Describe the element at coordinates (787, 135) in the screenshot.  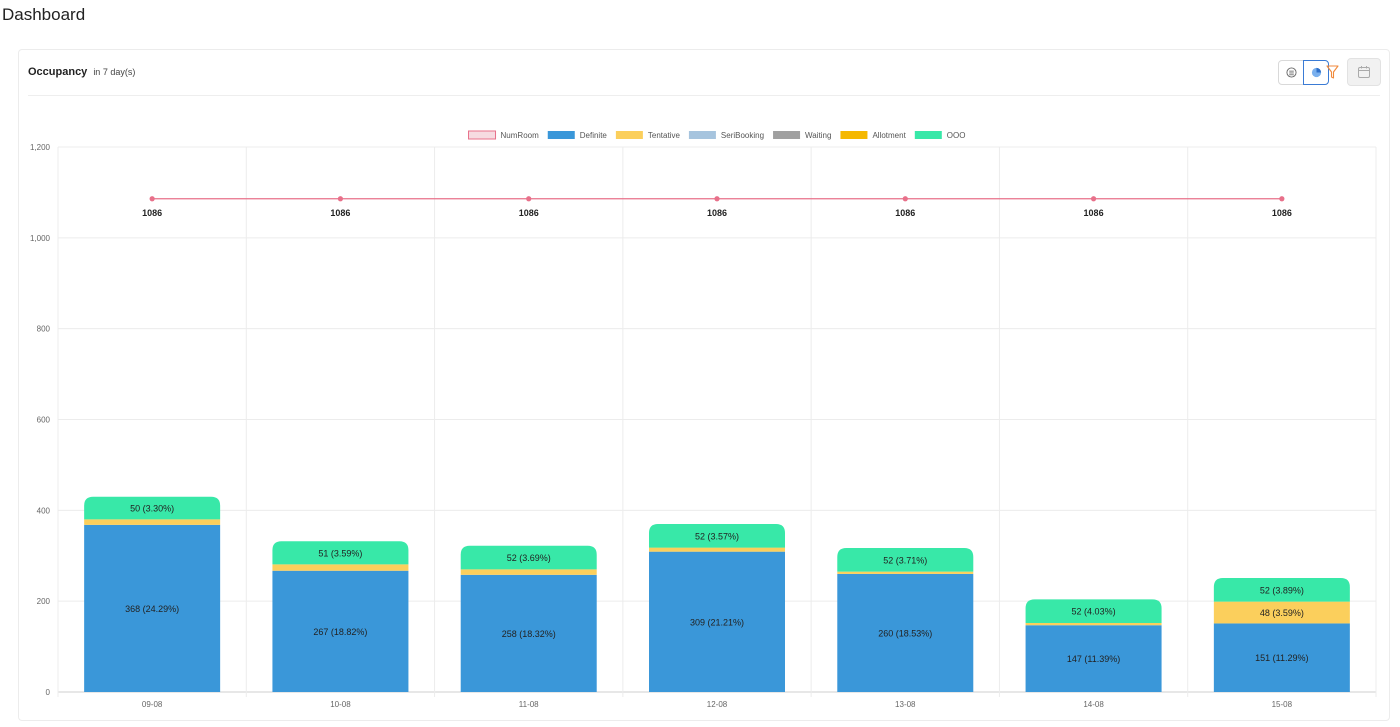
I see `legend-swatch-waiting` at that location.